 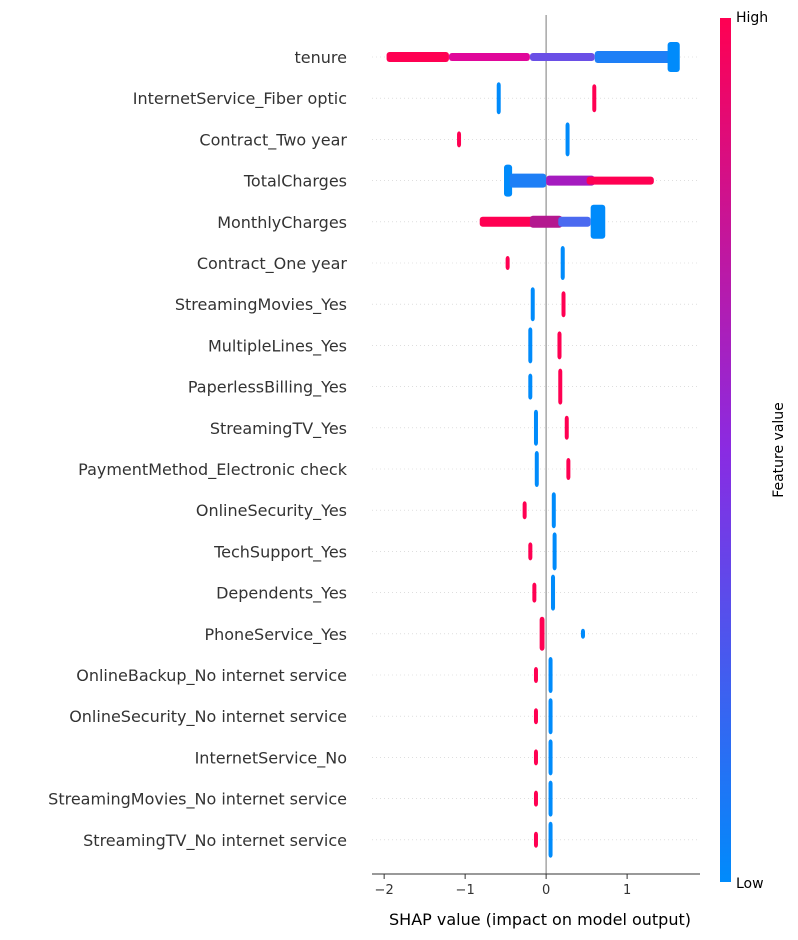 I want to click on x-axis-ticks: −2 −1 0 1, so click(x=503, y=886).